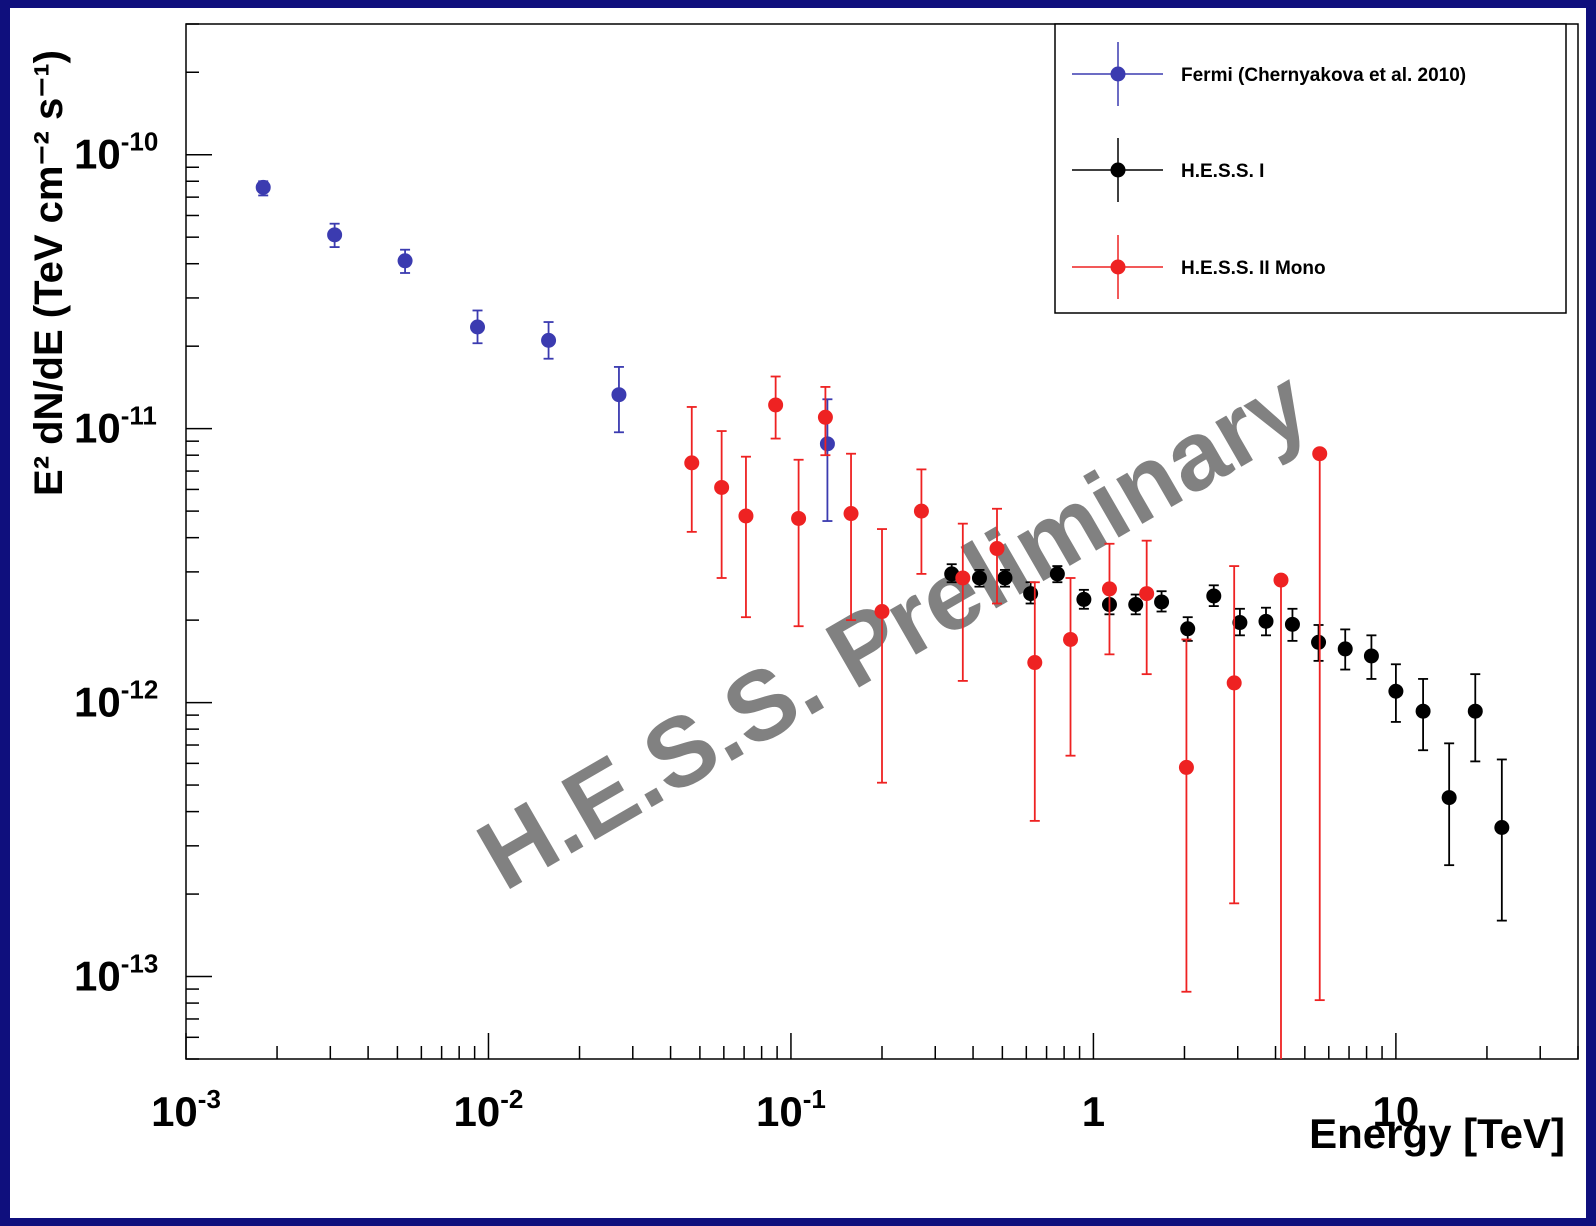 The image size is (1596, 1226). I want to click on legend-entry-0: Fermi (Chernyakova et al. 2010), so click(1269, 74).